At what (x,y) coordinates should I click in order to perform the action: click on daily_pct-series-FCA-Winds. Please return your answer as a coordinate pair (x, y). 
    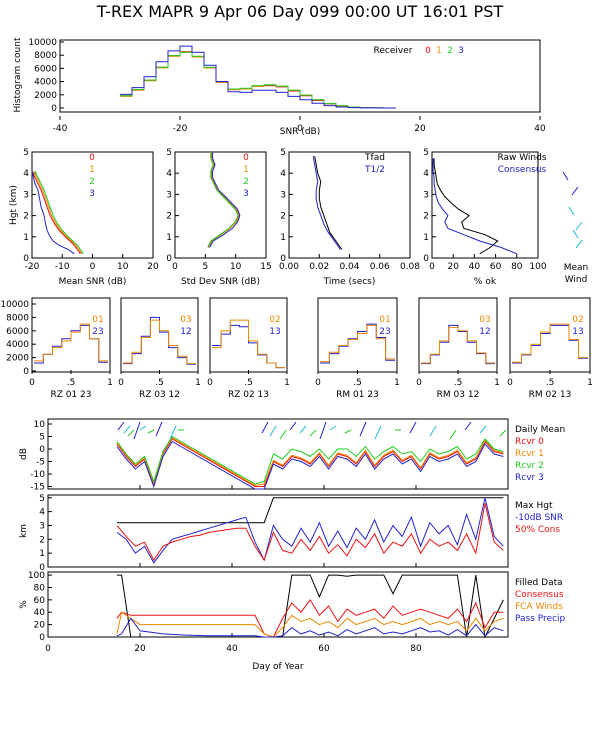
    Looking at the image, I should click on (310, 624).